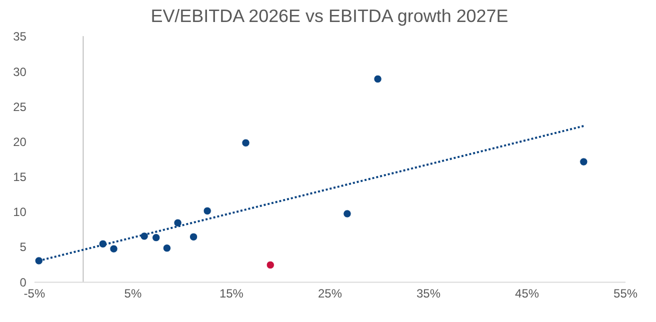 This screenshot has height=322, width=656. Describe the element at coordinates (231, 293) in the screenshot. I see `x-tick-label: 15%` at that location.